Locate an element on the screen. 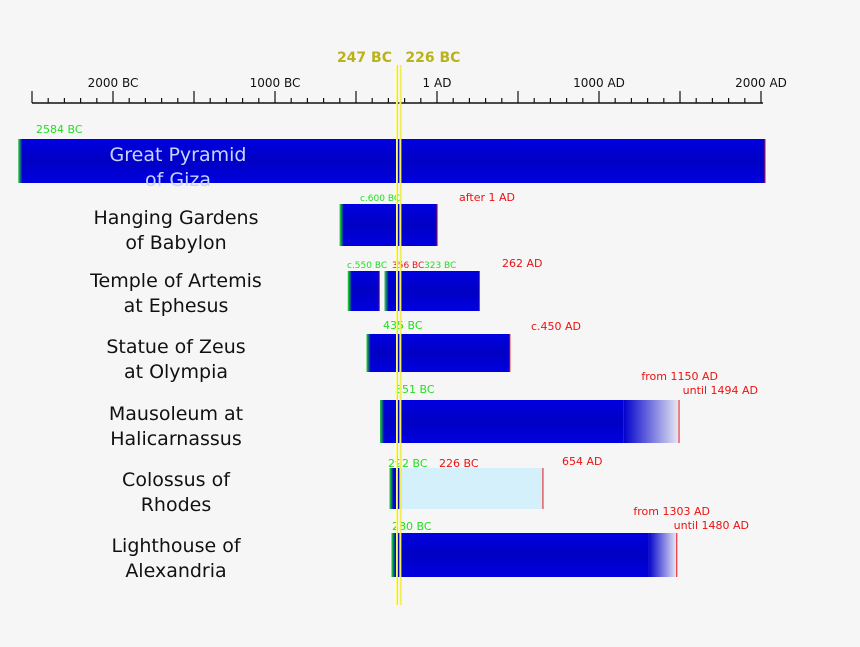 The width and height of the screenshot is (860, 647). wonder-name: at Ephesus is located at coordinates (176, 306).